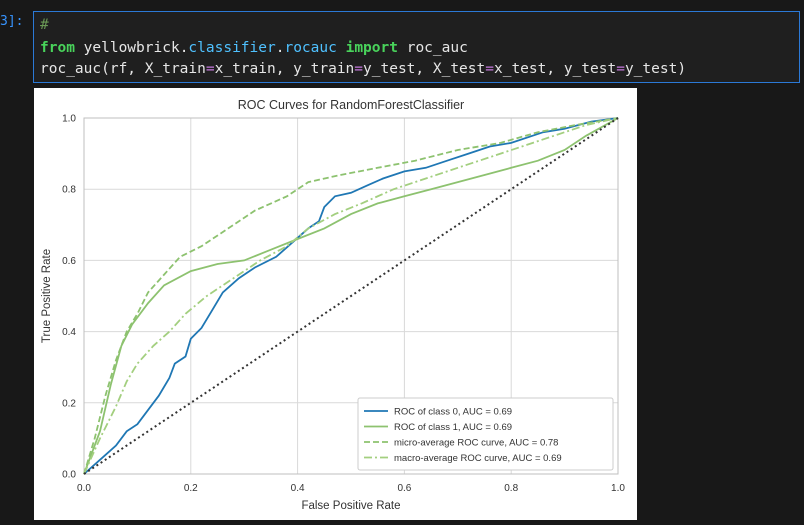 This screenshot has height=525, width=804. Describe the element at coordinates (350, 506) in the screenshot. I see `x-axis-label: False Positive Rate` at that location.